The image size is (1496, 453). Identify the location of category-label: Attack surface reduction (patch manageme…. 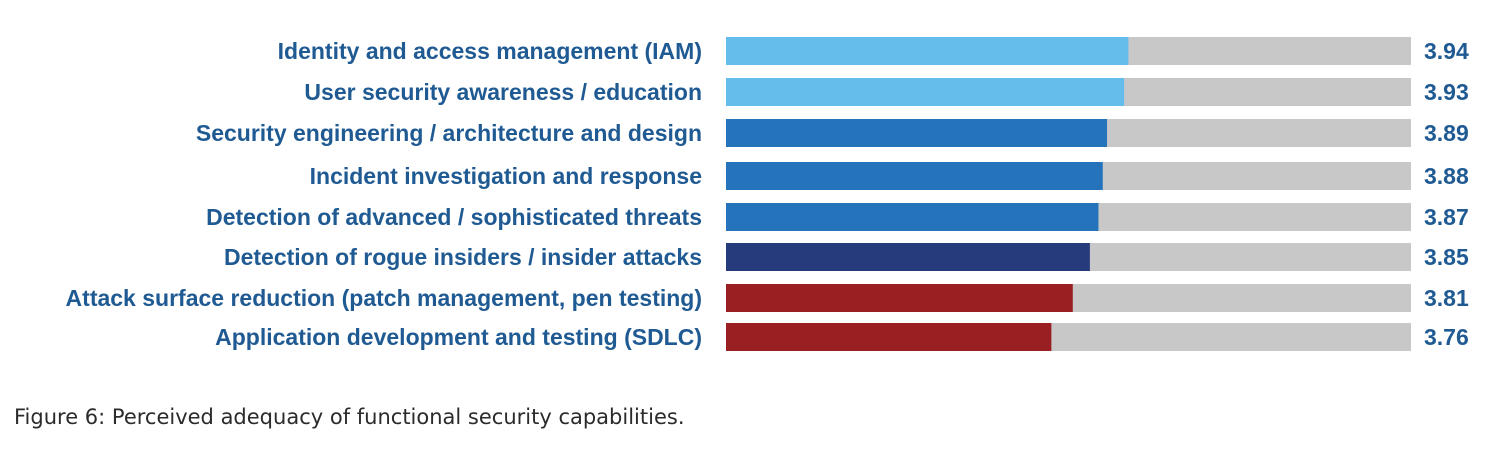
(384, 298).